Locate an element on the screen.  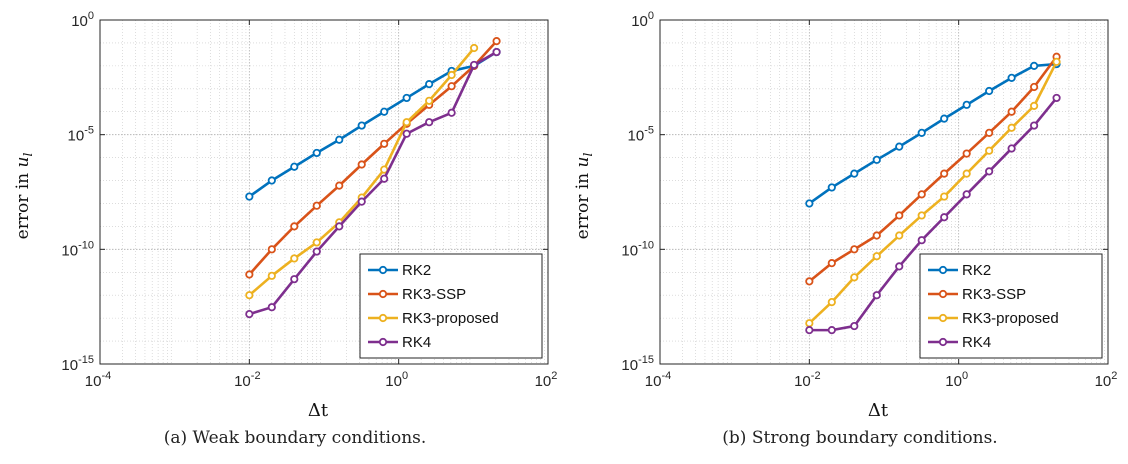
caption-b: (b) Strong boundary conditions. is located at coordinates (860, 438).